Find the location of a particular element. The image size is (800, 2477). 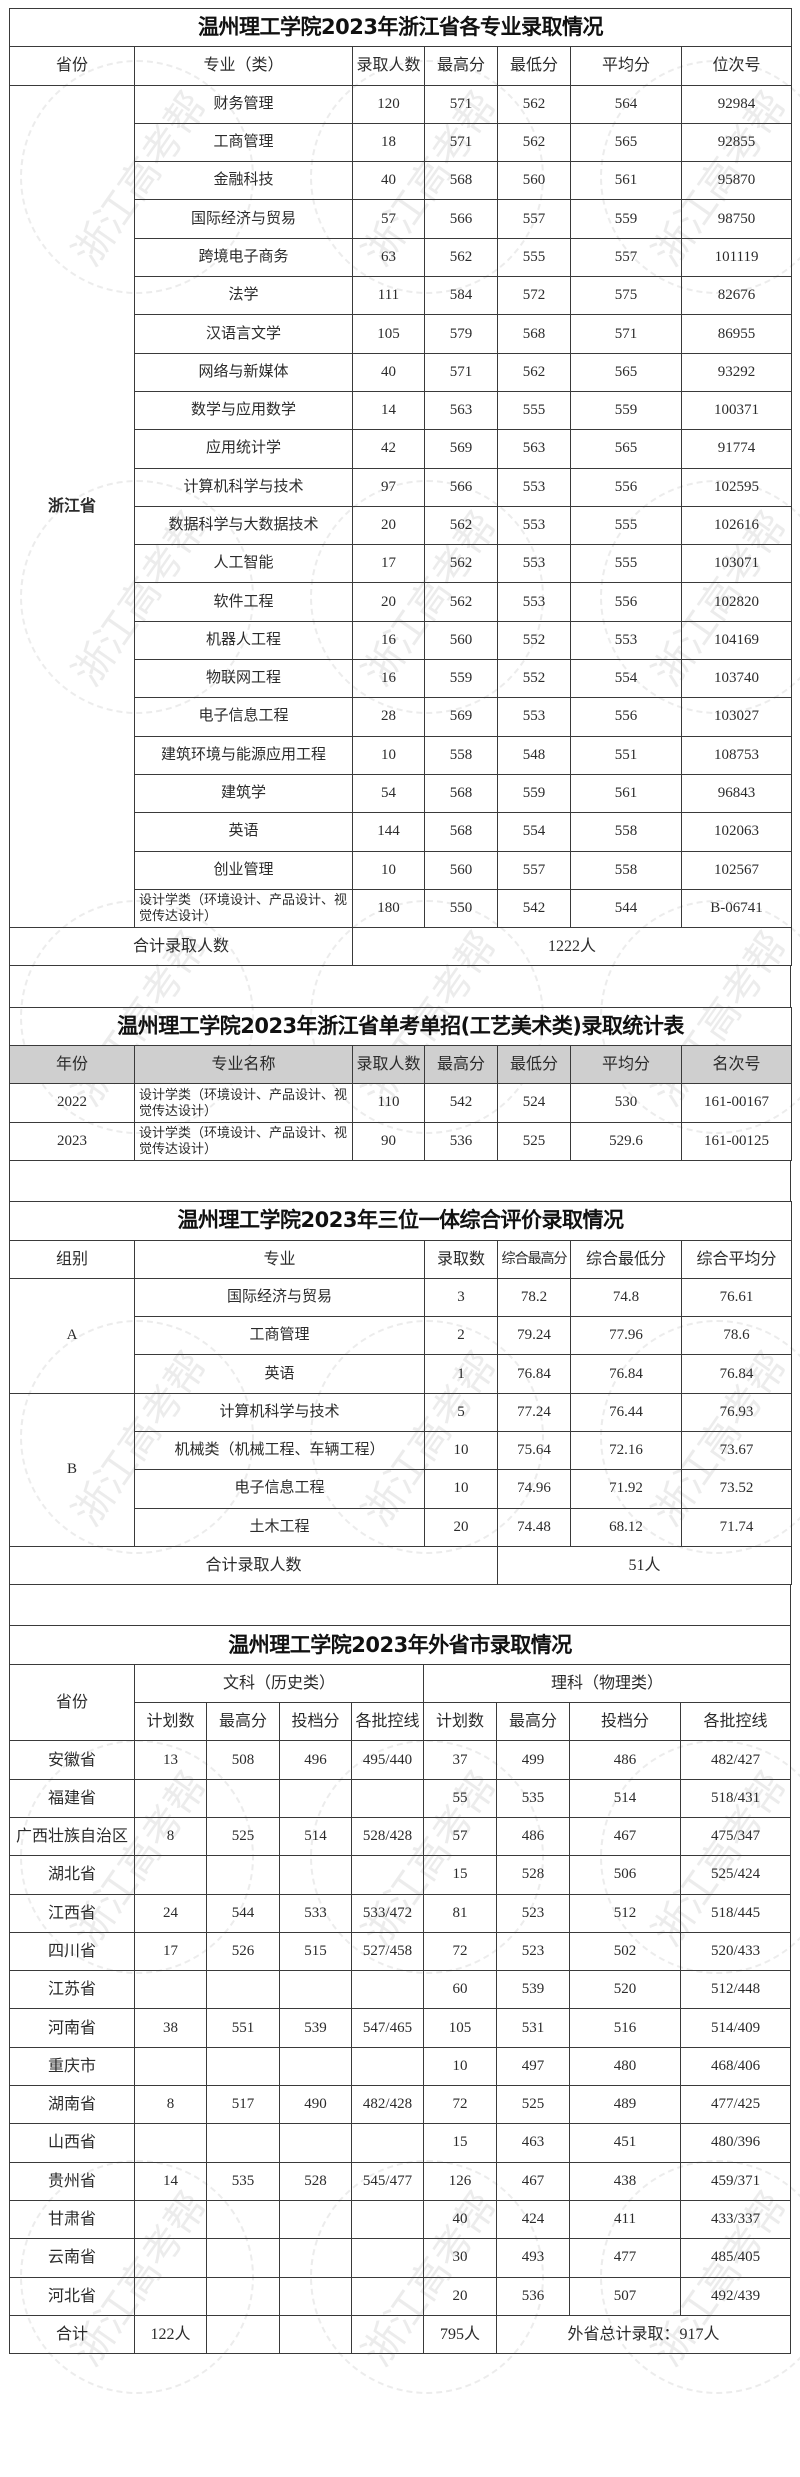

value-cell: 529.6 is located at coordinates (626, 1141).